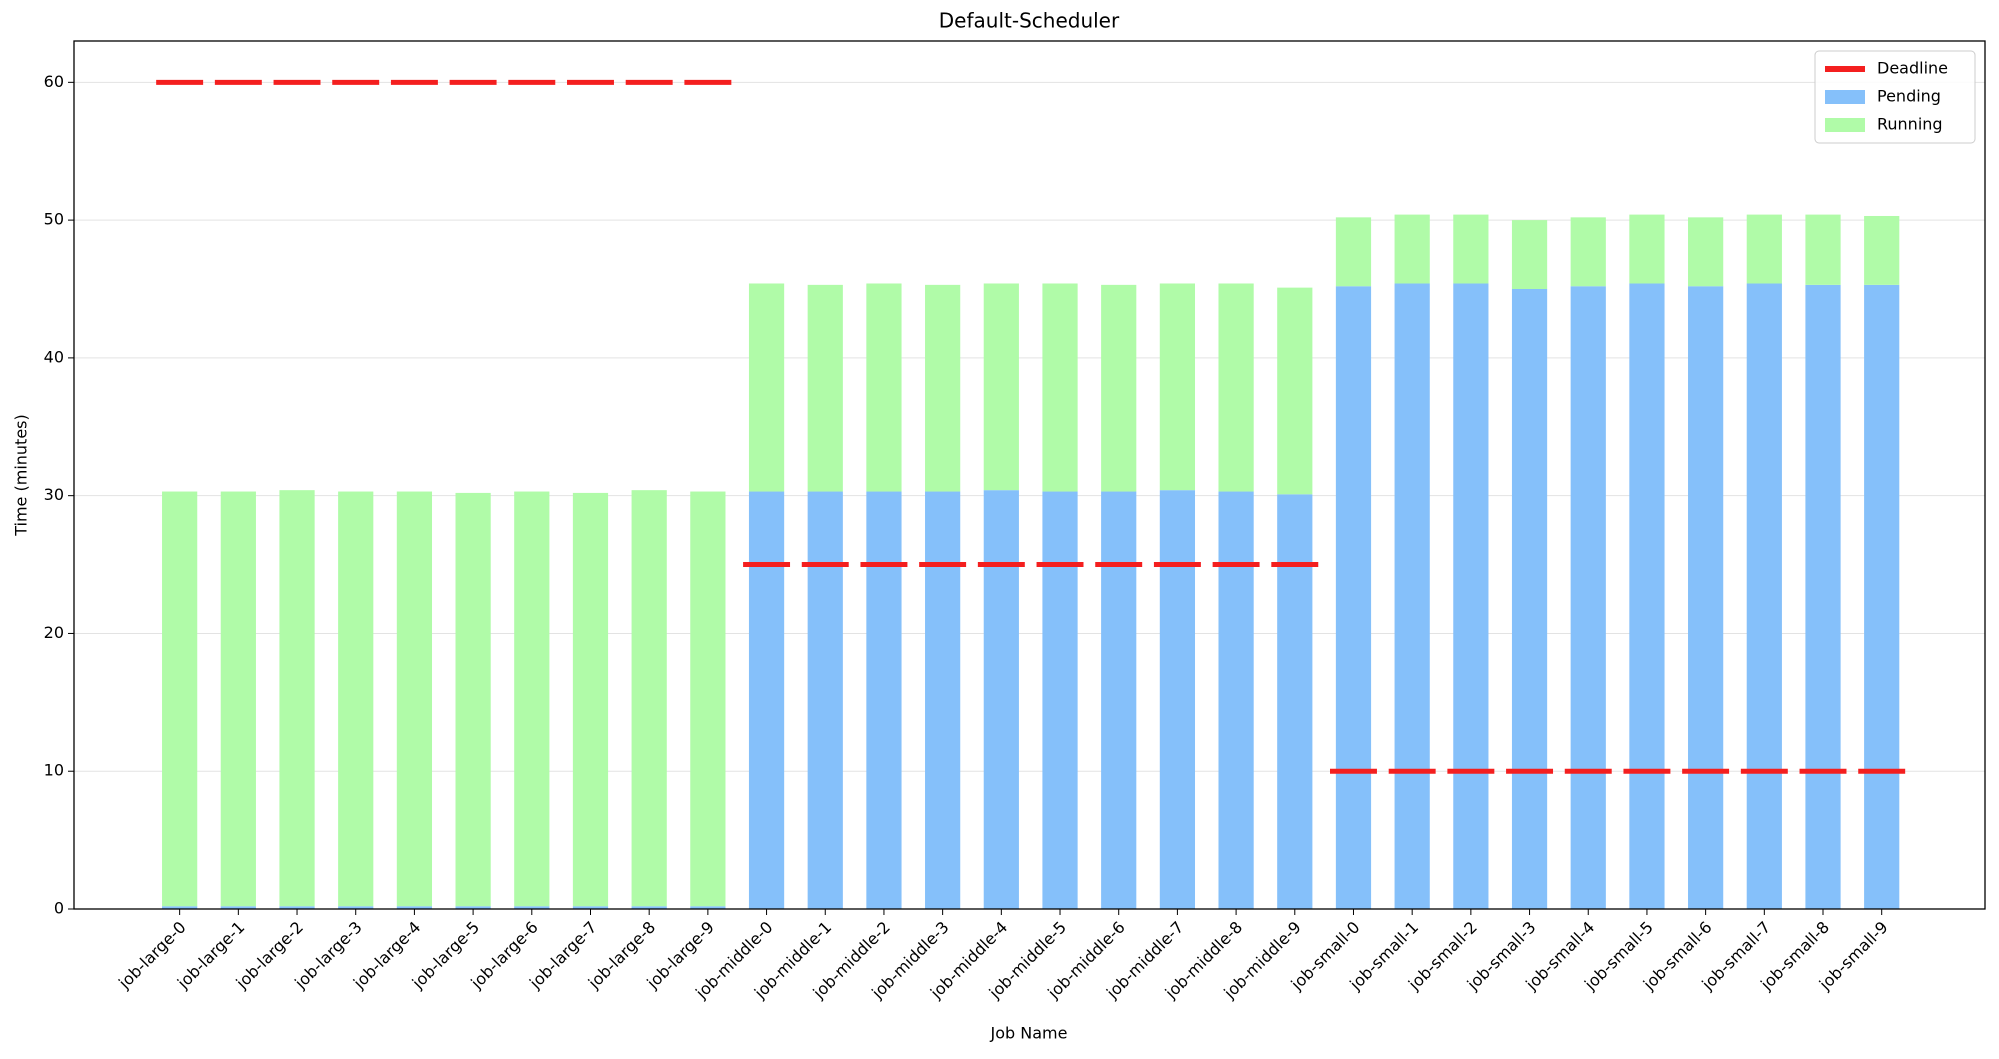  I want to click on legend-label: Running, so click(1910, 124).